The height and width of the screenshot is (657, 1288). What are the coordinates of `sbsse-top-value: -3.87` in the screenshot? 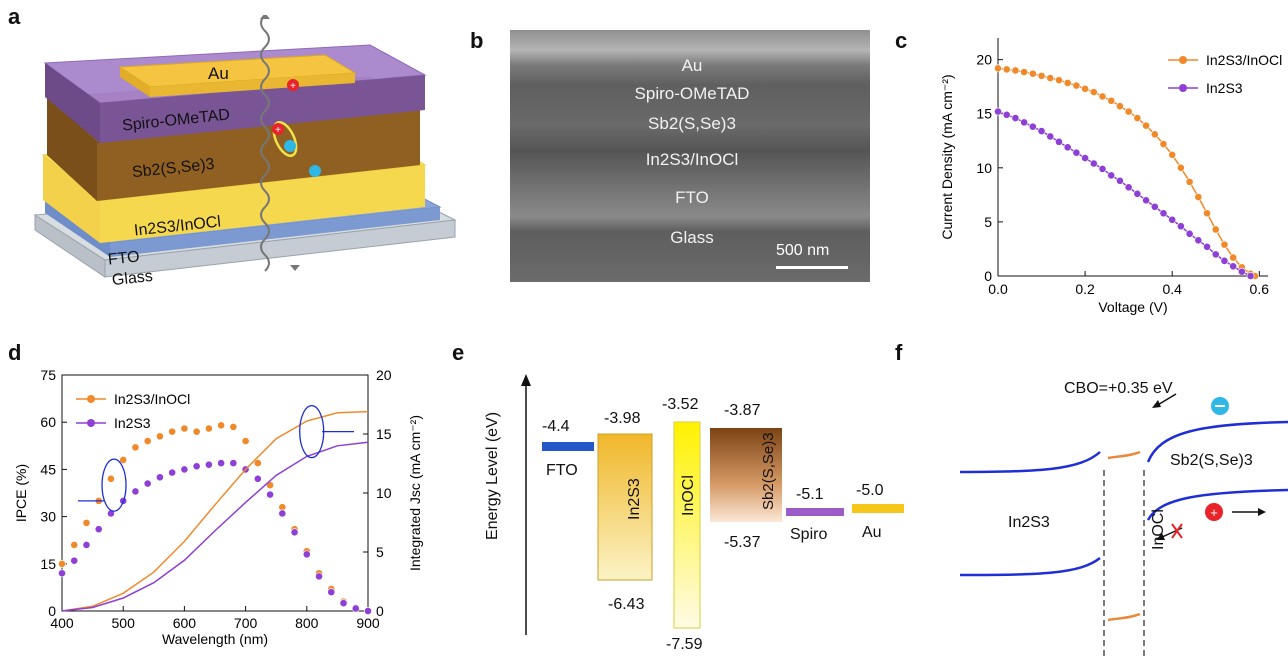 It's located at (742, 410).